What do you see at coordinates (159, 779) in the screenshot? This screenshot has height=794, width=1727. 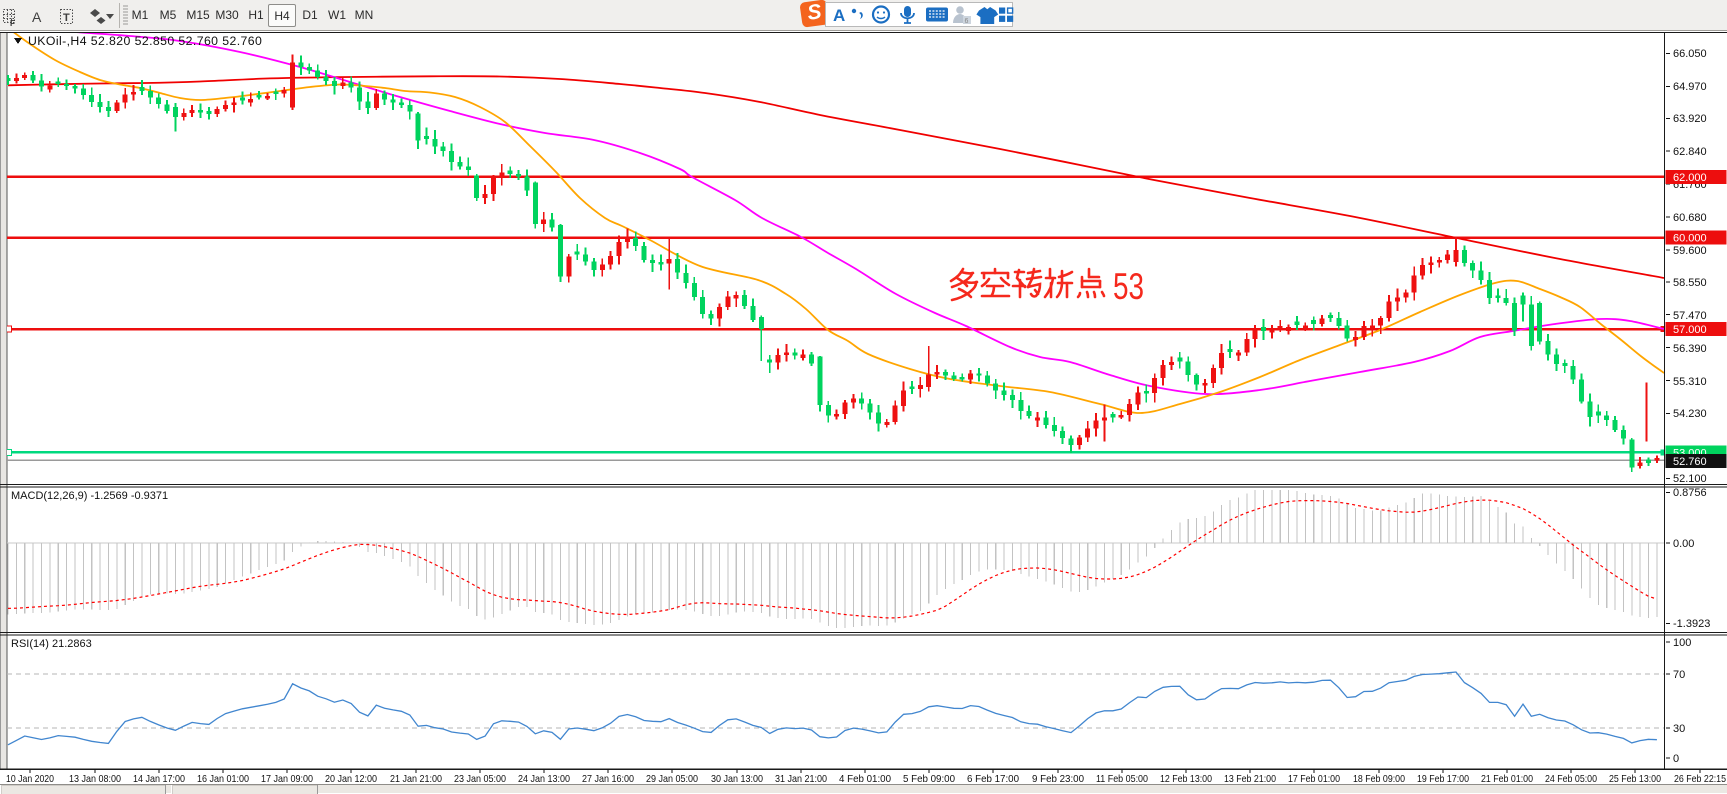 I see `svg-text: 14 Jan 17:00` at bounding box center [159, 779].